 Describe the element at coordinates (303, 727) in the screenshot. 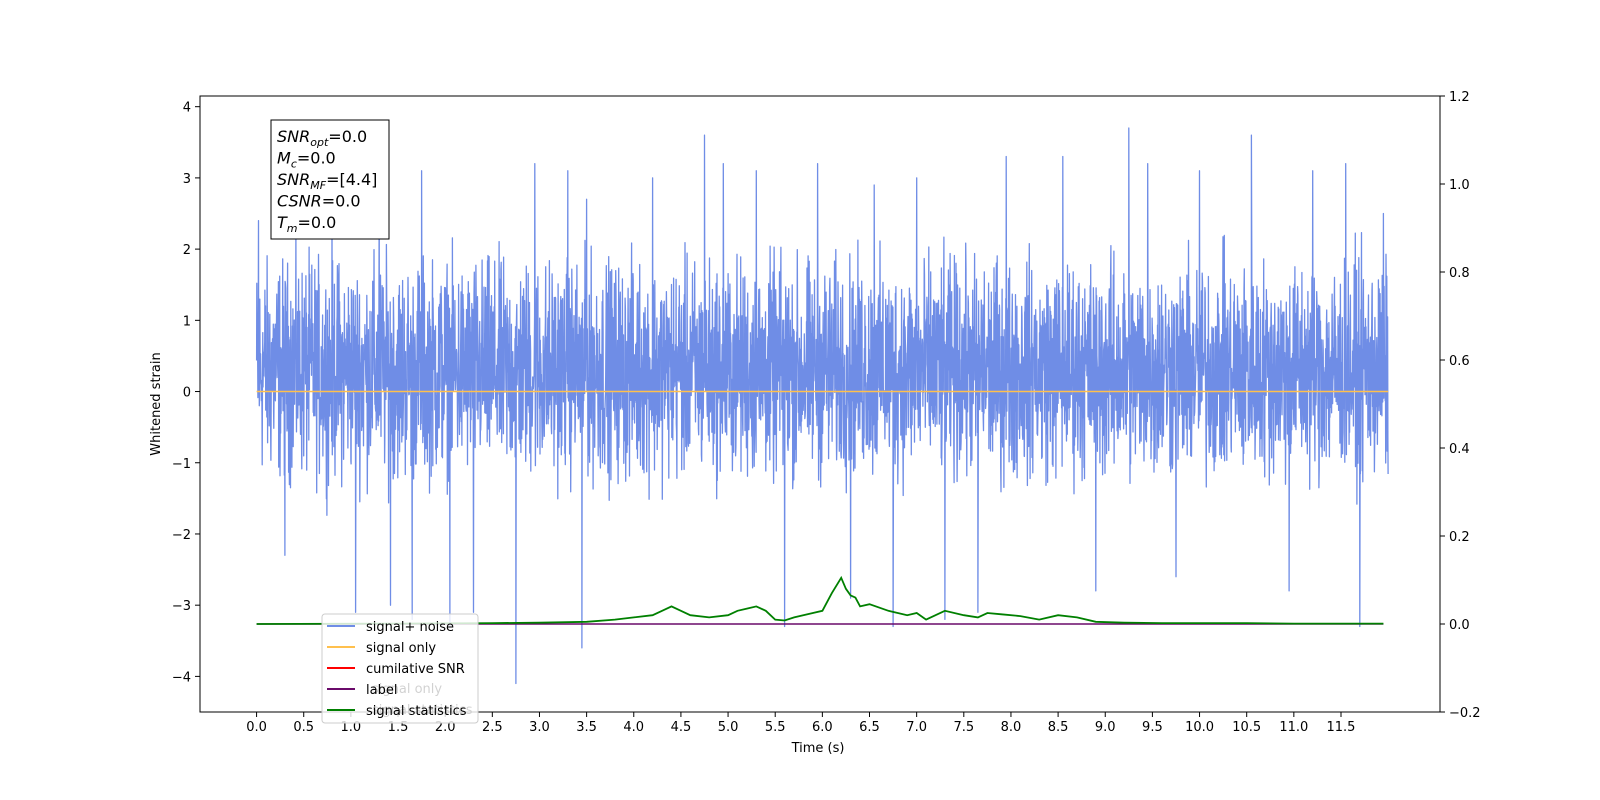

I see `x-tick-label: 0.5` at that location.